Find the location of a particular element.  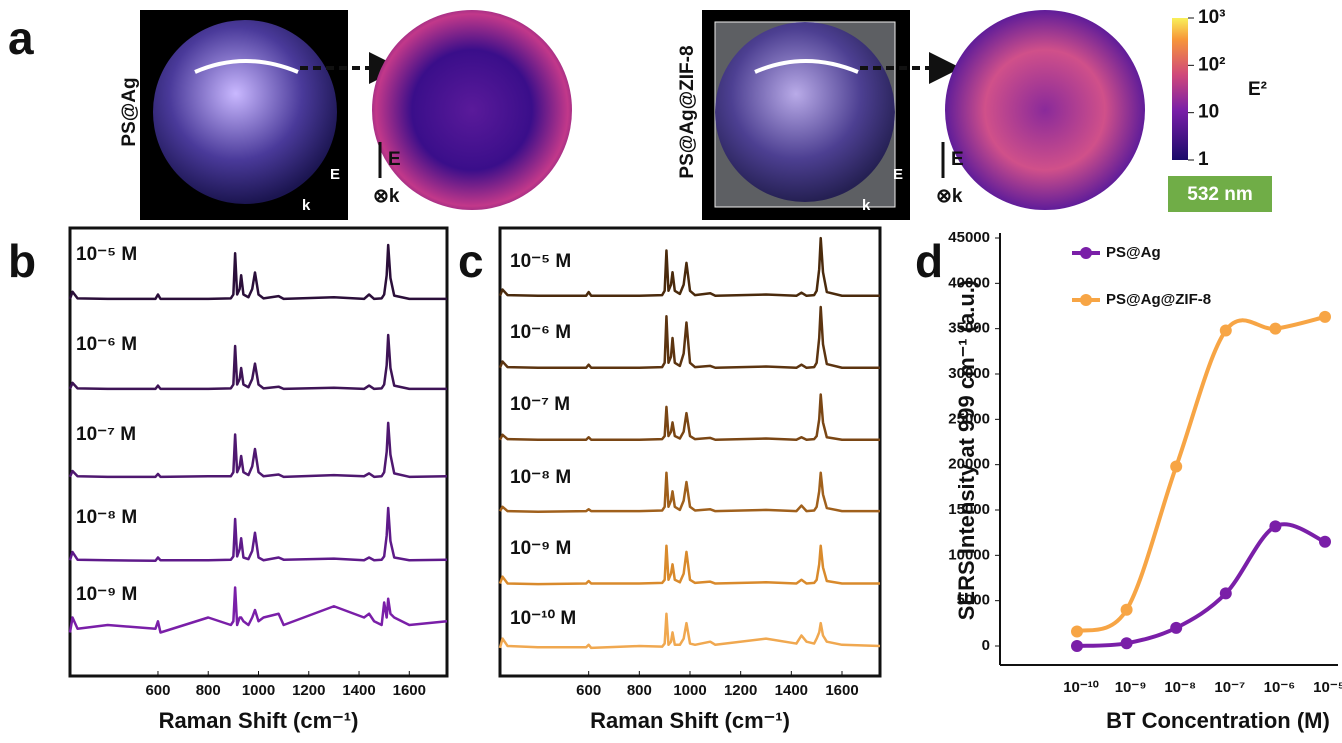

y-tick-label: 20000 is located at coordinates (969, 464).